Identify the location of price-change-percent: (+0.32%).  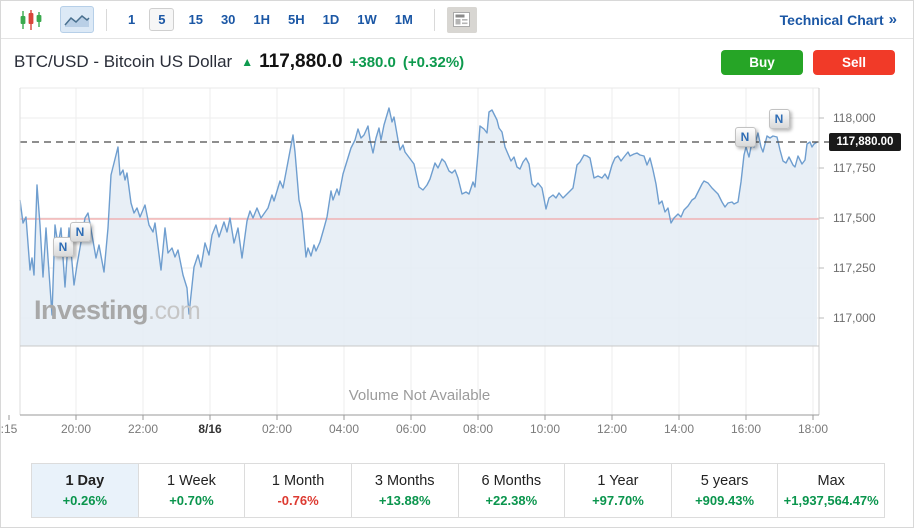
(433, 62).